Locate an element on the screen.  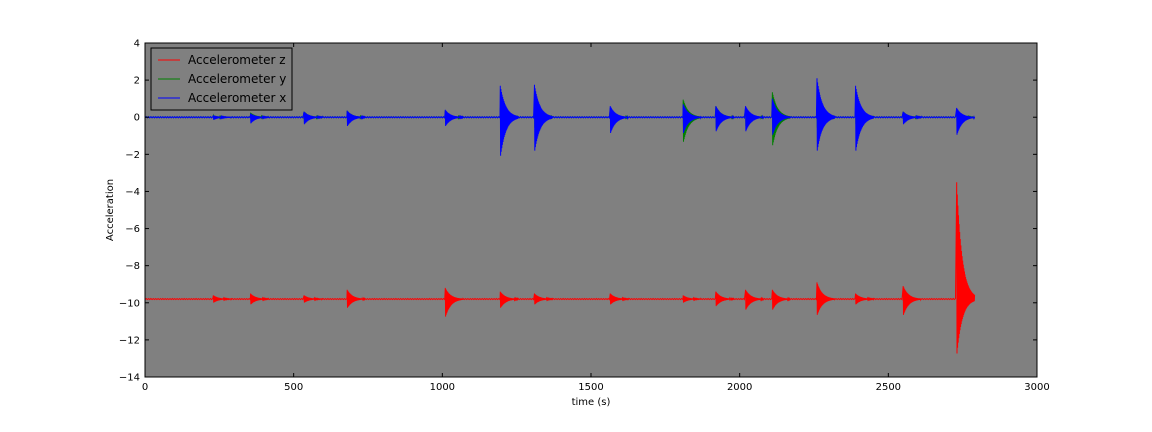
legend-label: Accelerometer z is located at coordinates (237, 60).